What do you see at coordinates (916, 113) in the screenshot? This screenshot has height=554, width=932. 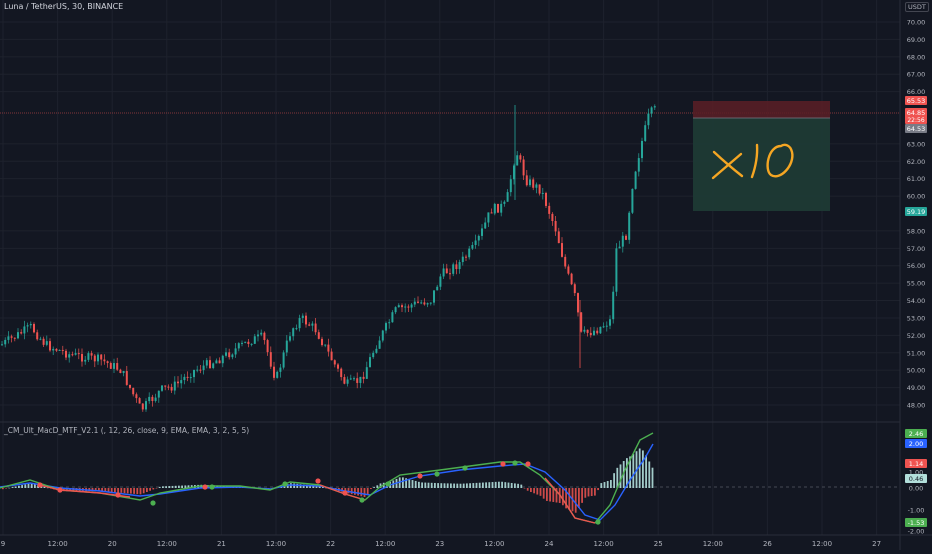 I see `last-price-label: 64.85` at bounding box center [916, 113].